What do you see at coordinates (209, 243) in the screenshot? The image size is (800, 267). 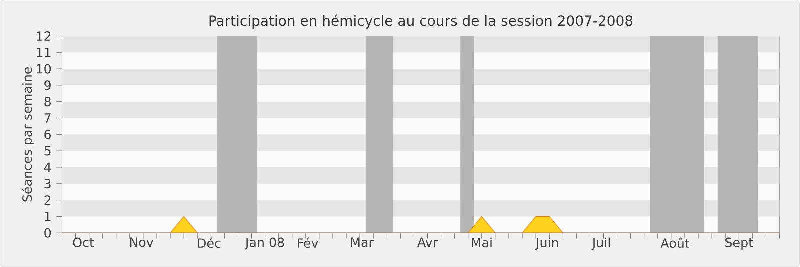 I see `x-tick-label: Déc` at bounding box center [209, 243].